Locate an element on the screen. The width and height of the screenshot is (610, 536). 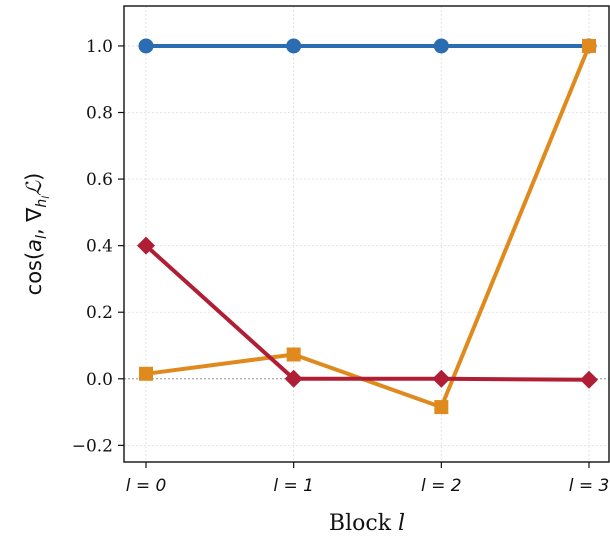
x-tick-label: l = 2 is located at coordinates (441, 486).